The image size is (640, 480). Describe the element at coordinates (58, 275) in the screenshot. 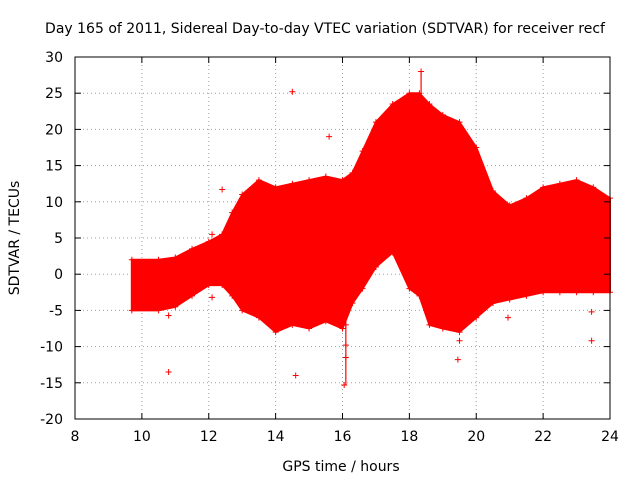

I see `y-tick-label: 0` at that location.